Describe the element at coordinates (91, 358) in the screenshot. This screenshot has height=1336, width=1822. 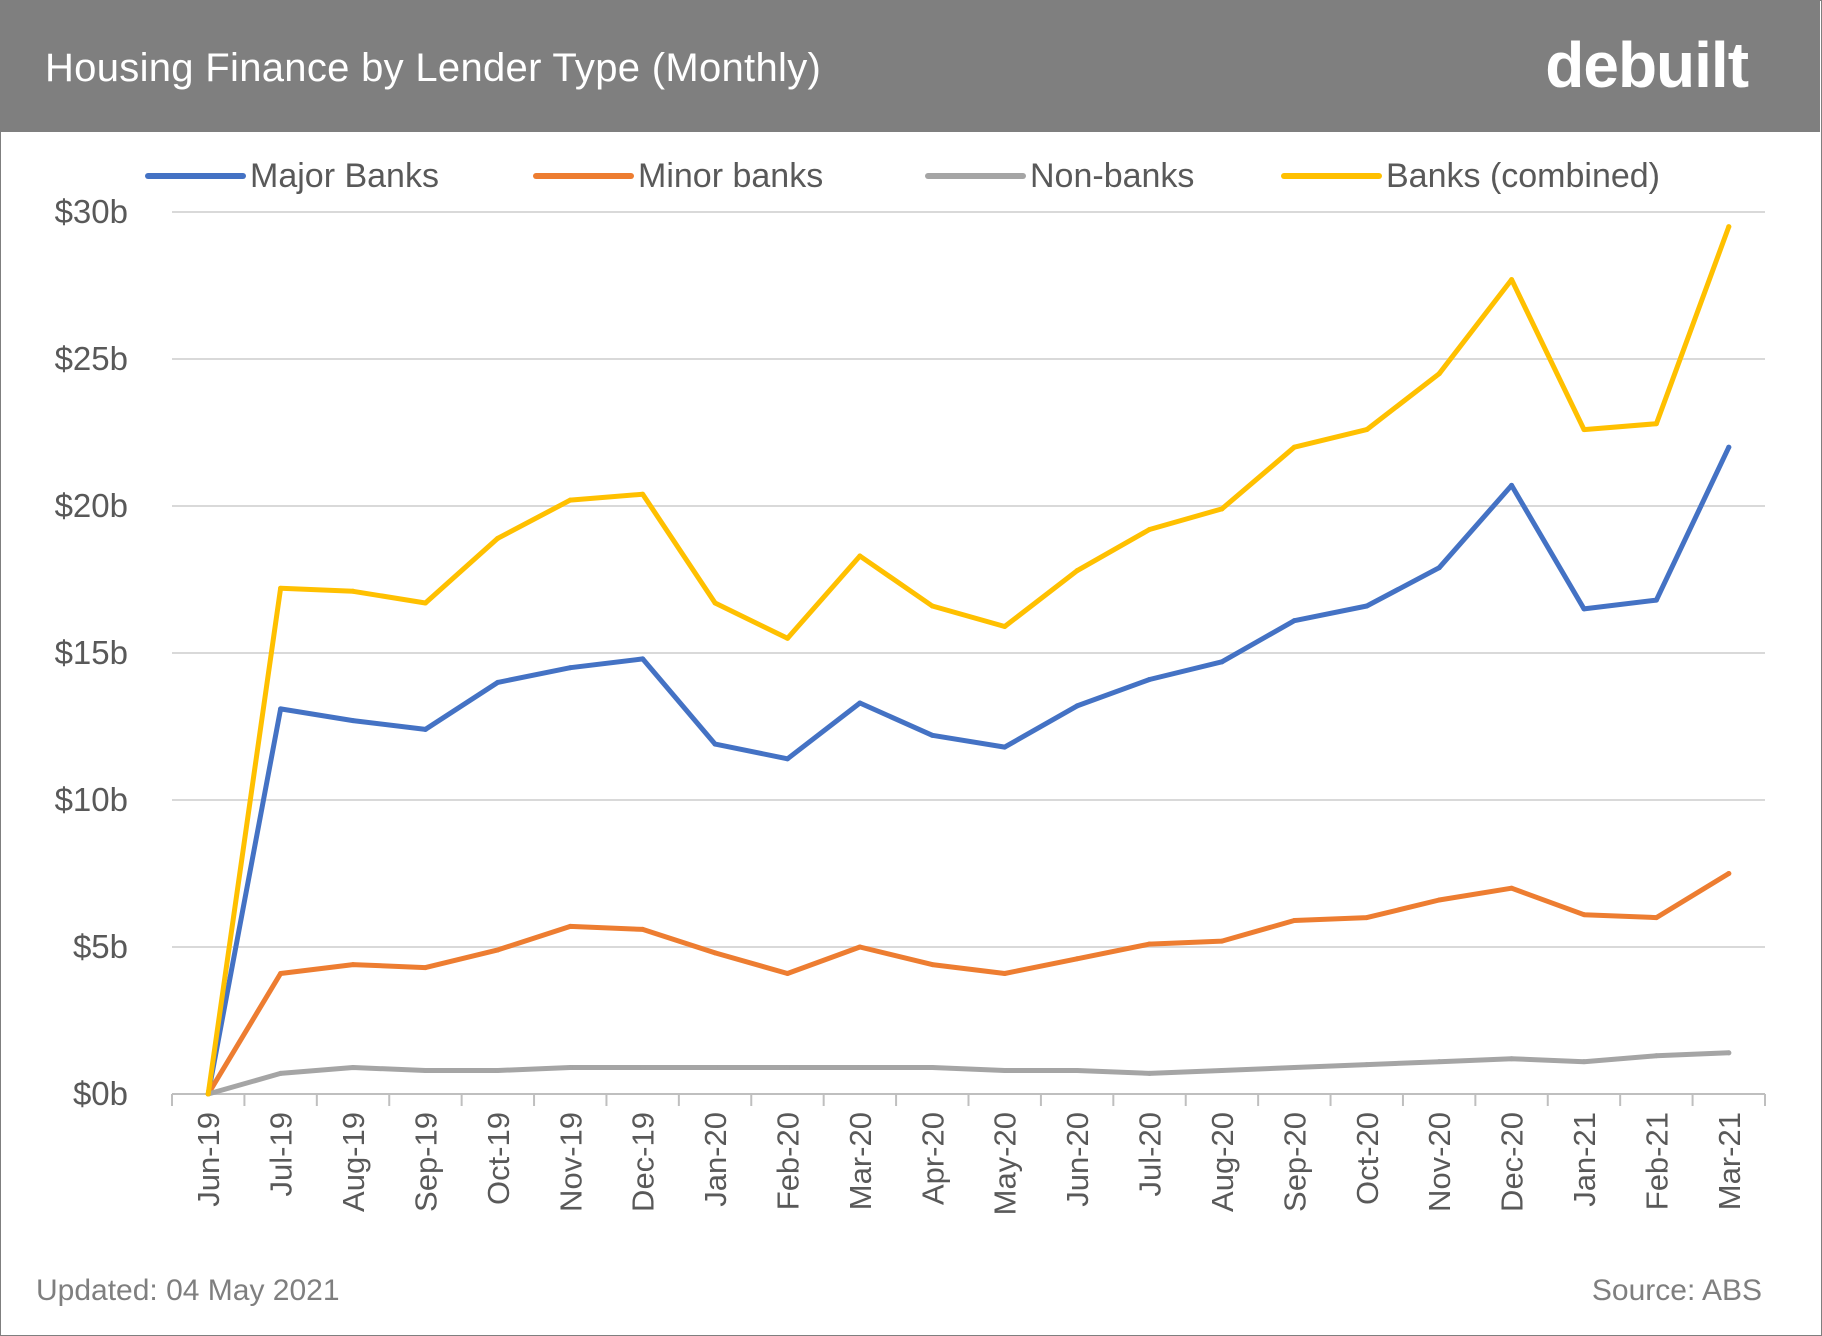
I see `y-tick-label: $25b` at that location.